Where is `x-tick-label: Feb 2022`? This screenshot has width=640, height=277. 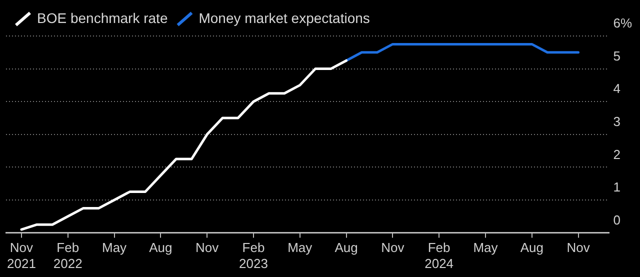 x-tick-label: Feb 2022 is located at coordinates (67, 255).